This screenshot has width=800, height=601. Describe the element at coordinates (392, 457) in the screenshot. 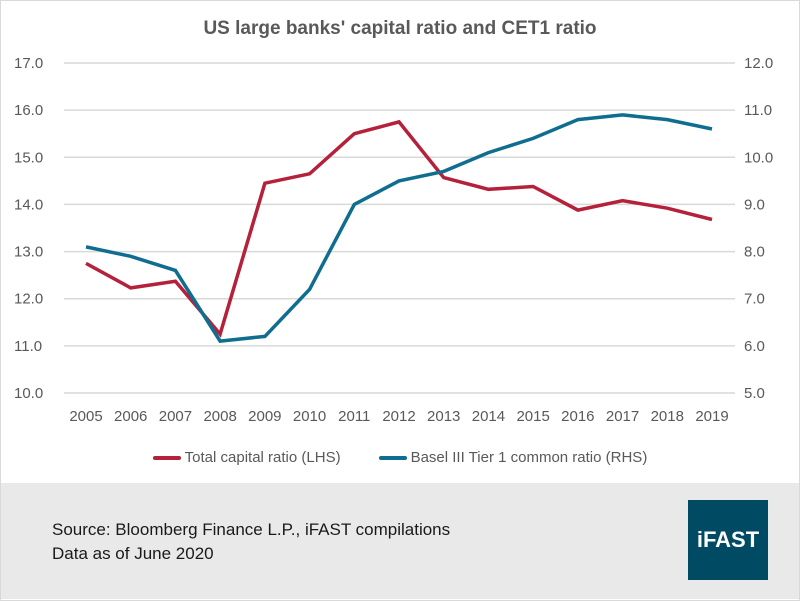

I see `legend-swatch-basel-tier1` at that location.